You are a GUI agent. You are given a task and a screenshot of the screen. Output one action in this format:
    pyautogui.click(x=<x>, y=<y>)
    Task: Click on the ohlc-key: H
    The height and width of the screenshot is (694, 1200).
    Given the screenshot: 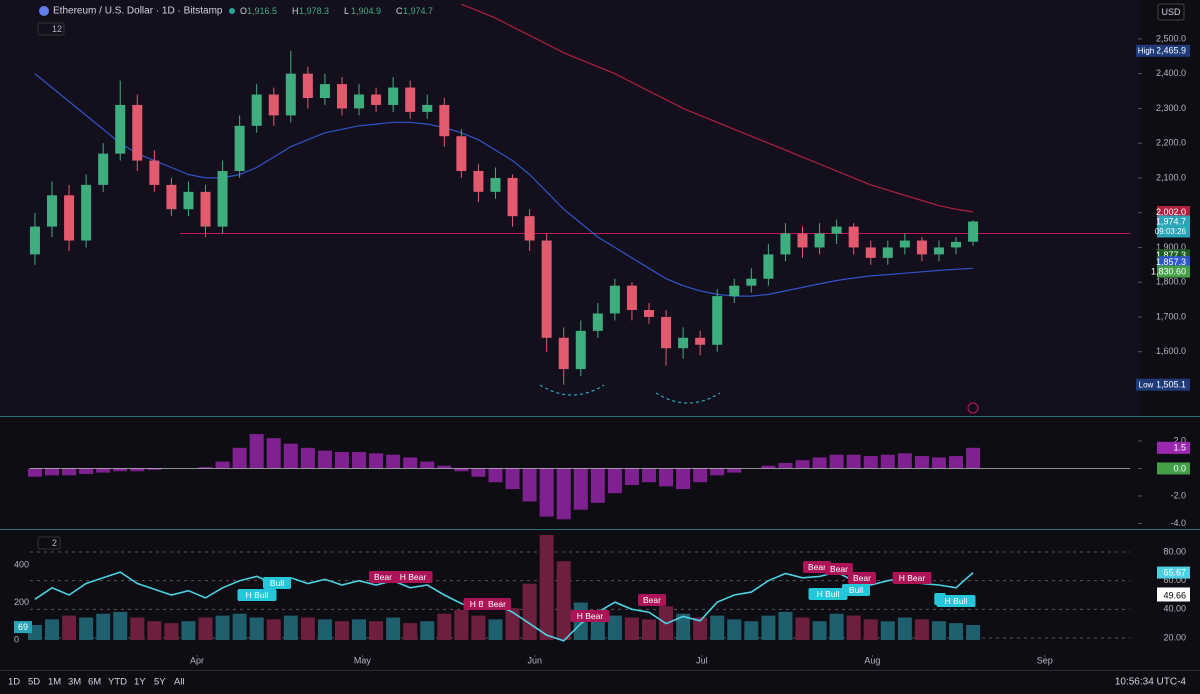 What is the action you would take?
    pyautogui.click(x=295, y=11)
    